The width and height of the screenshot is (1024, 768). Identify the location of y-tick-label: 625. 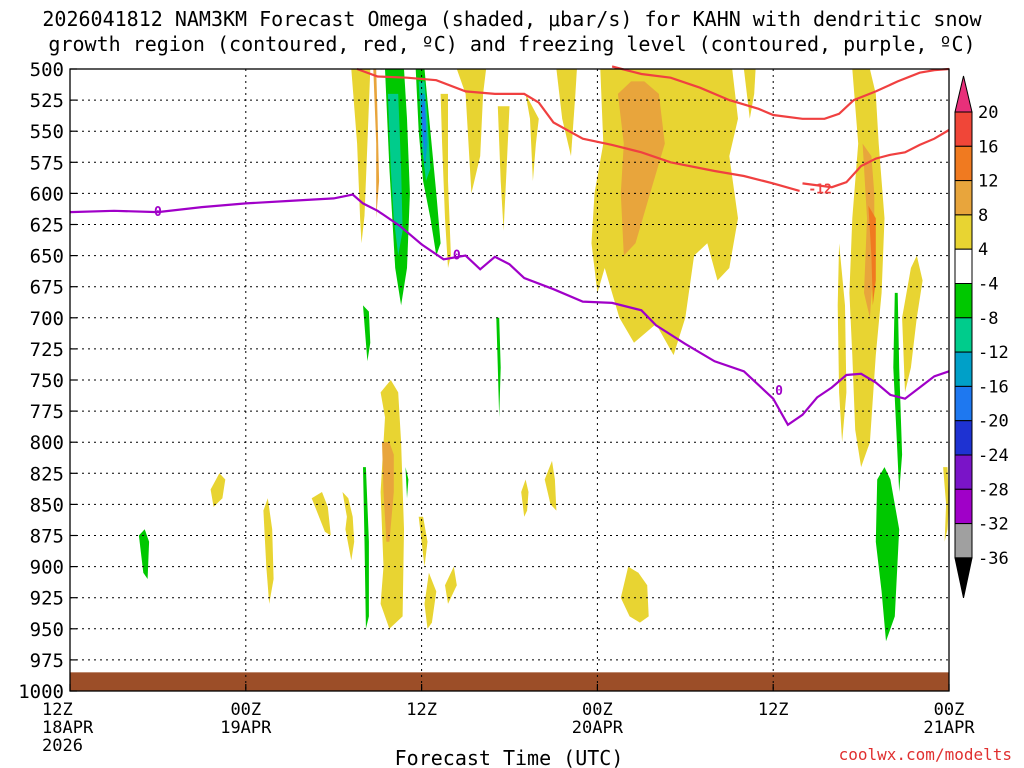
(47, 226).